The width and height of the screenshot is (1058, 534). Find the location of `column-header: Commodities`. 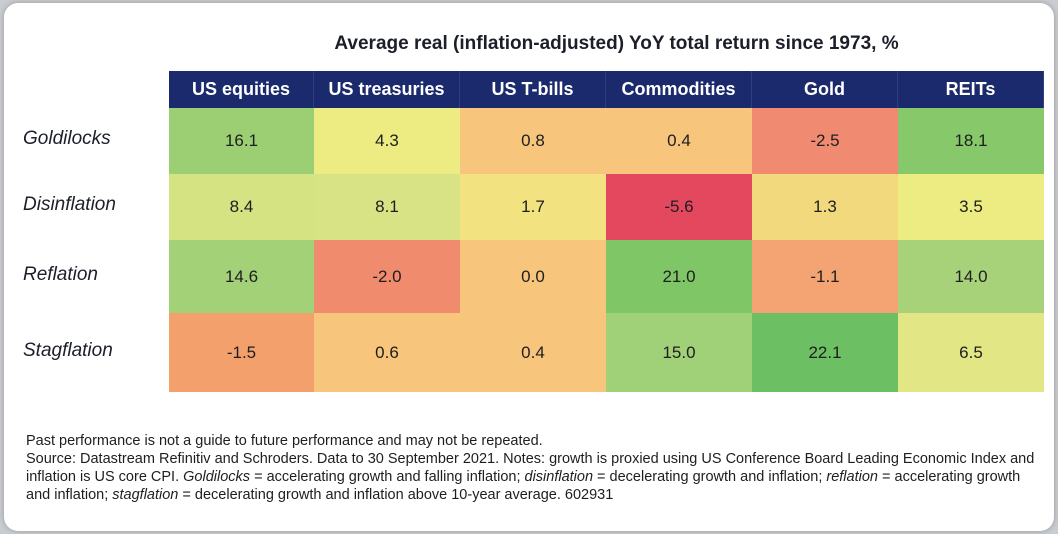

column-header: Commodities is located at coordinates (679, 89).